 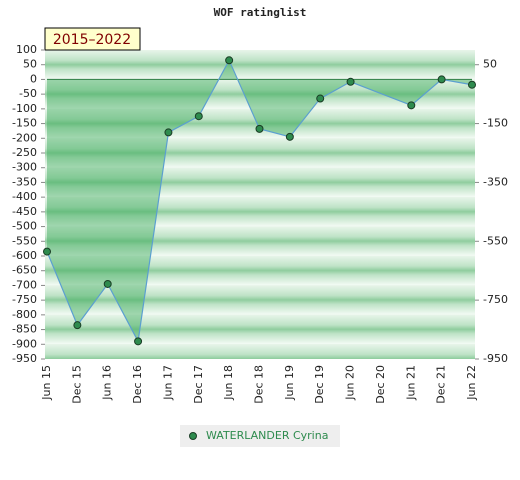 I want to click on y2-tick-label: 50, so click(x=490, y=64).